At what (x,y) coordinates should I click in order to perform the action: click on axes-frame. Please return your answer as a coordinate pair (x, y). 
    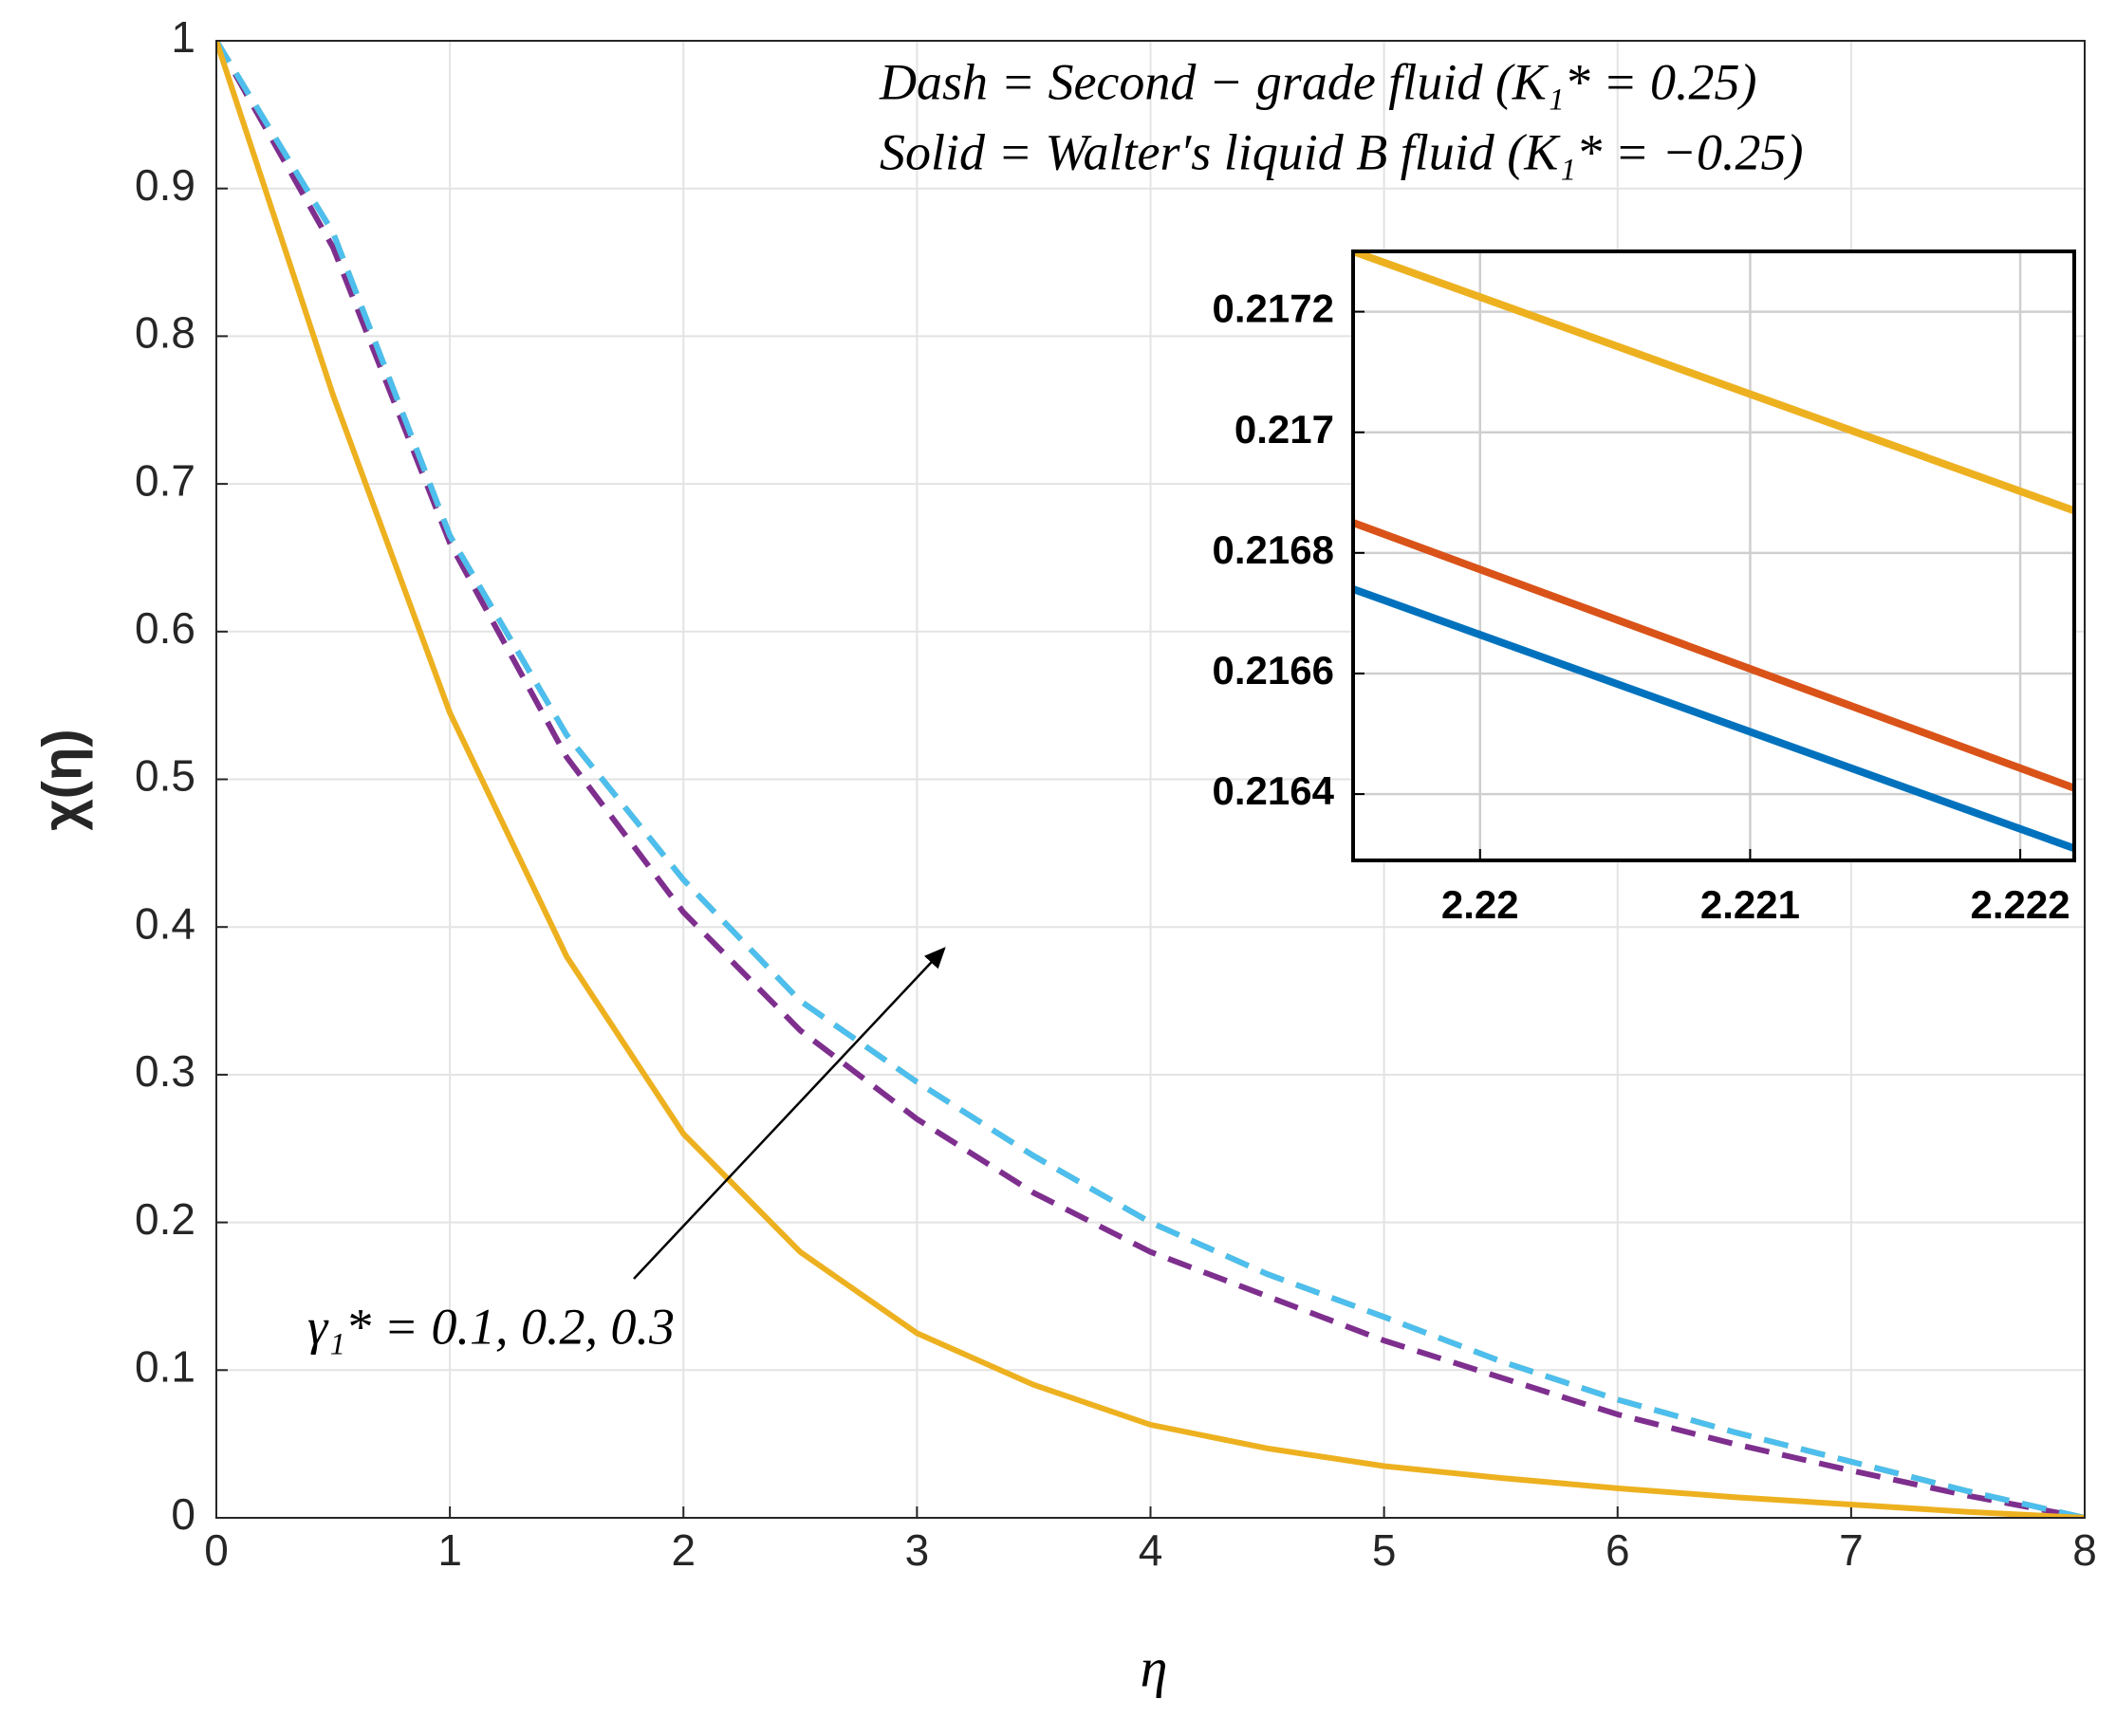
    Looking at the image, I should click on (1713, 556).